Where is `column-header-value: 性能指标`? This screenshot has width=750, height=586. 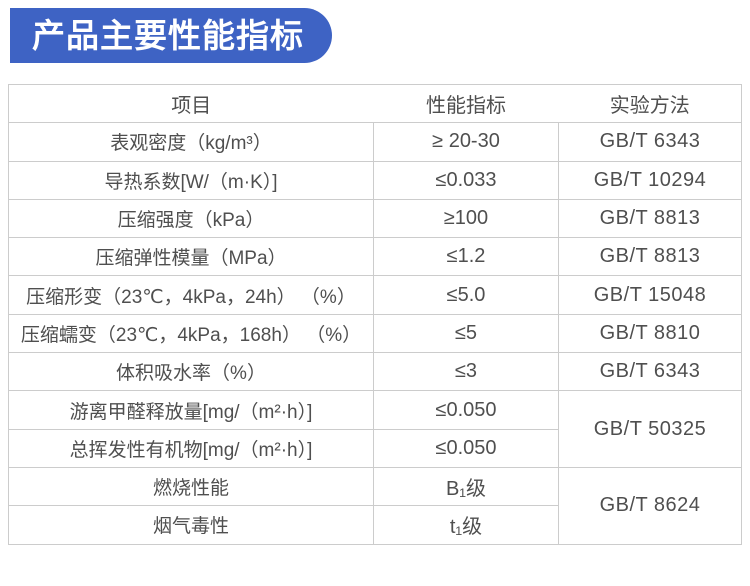
column-header-value: 性能指标 is located at coordinates (466, 103).